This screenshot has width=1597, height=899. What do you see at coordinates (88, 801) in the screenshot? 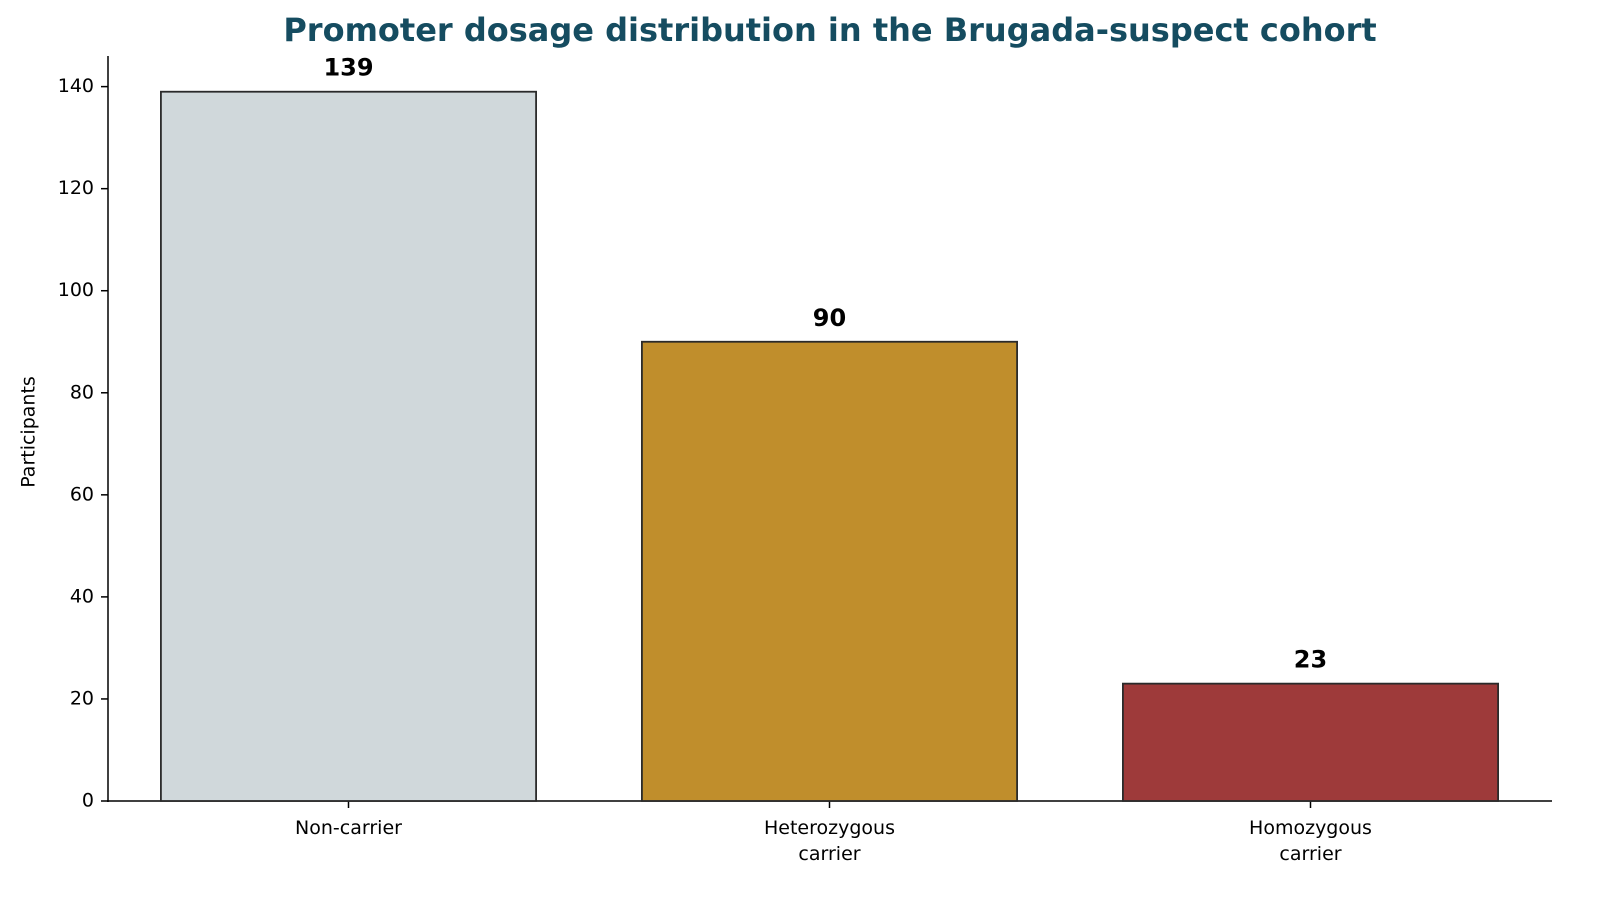
I see `y-tick-label: 0` at bounding box center [88, 801].